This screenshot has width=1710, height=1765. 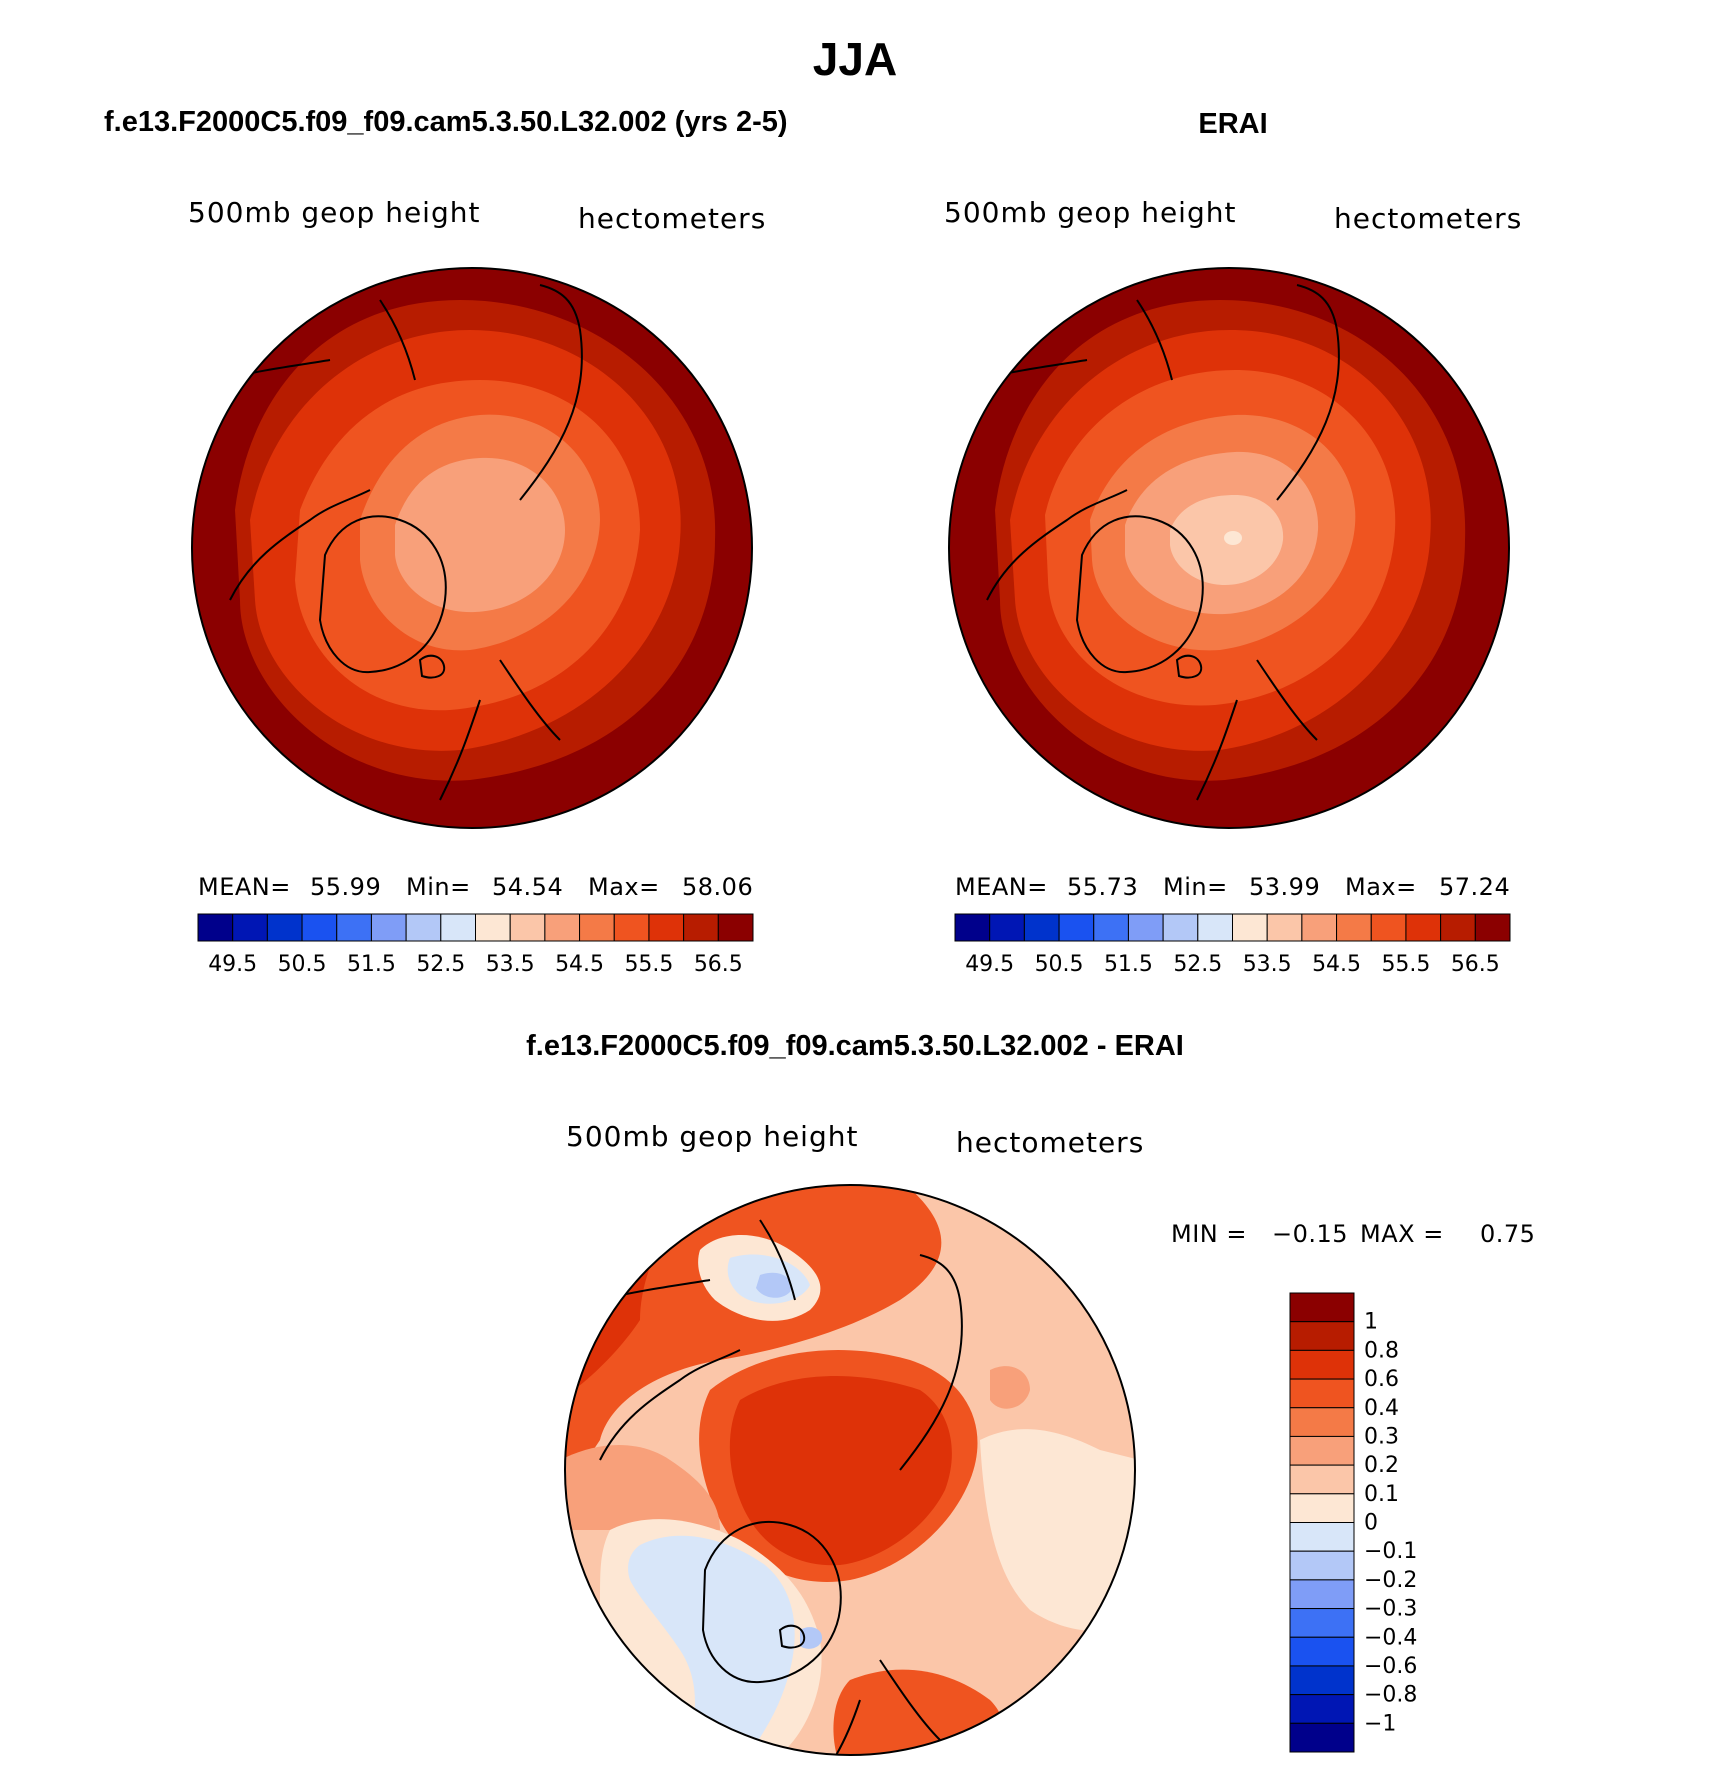 I want to click on panel2-level-53.99, so click(x=1233, y=538).